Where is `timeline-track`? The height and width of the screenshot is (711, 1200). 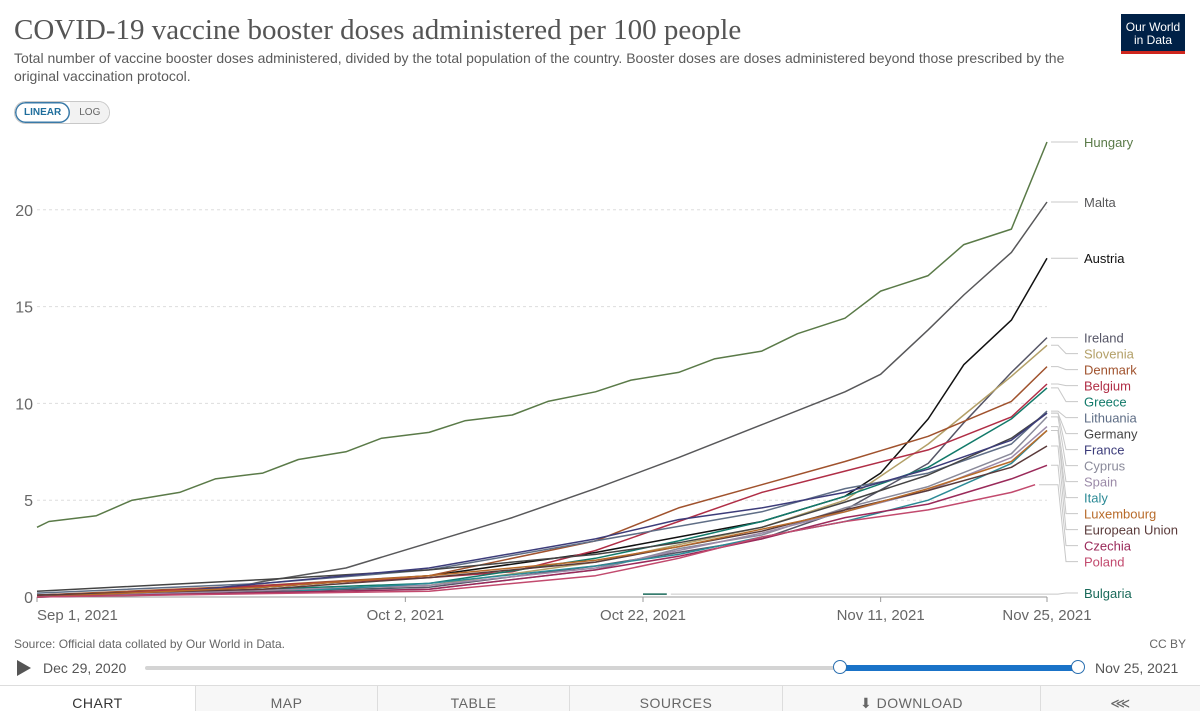 timeline-track is located at coordinates (611, 668).